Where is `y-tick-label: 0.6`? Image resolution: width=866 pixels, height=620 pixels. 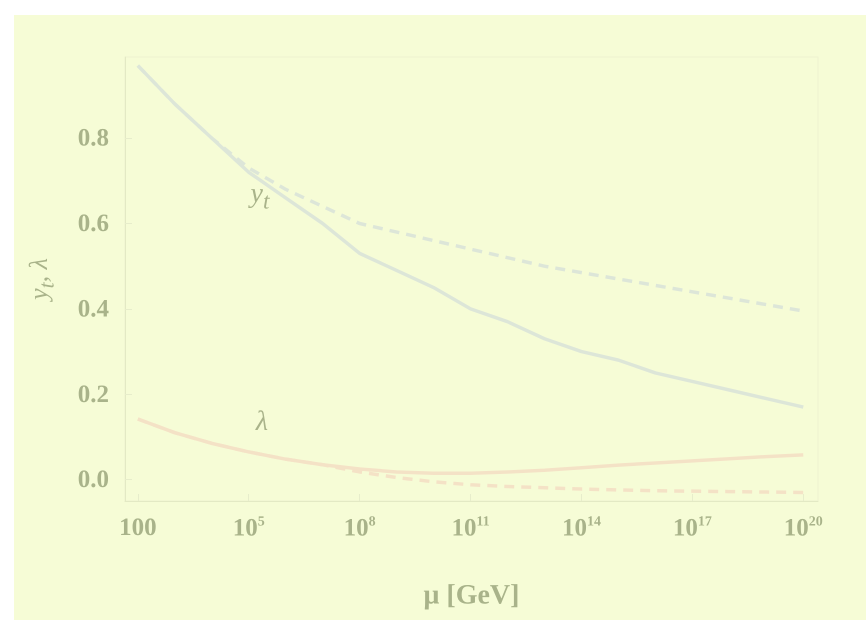 y-tick-label: 0.6 is located at coordinates (93, 223).